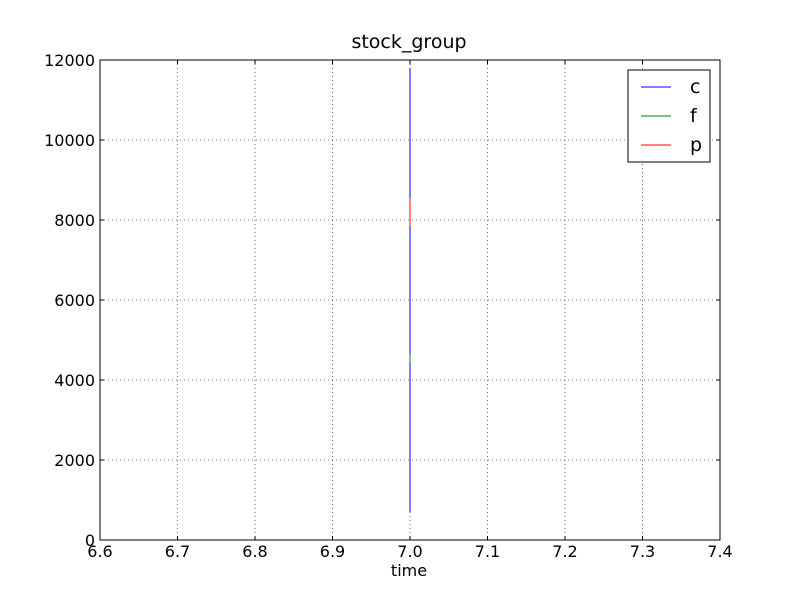 This screenshot has width=800, height=600. I want to click on x-tick-label: 6.7, so click(177, 551).